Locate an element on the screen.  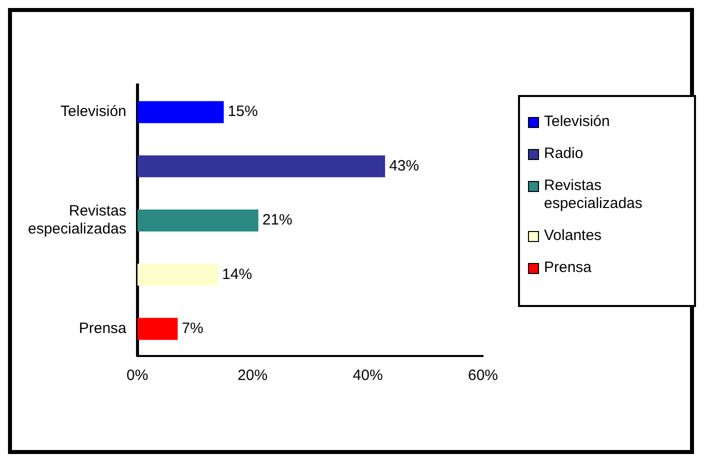
y-tick-label: Revistas especializadas is located at coordinates (77, 220).